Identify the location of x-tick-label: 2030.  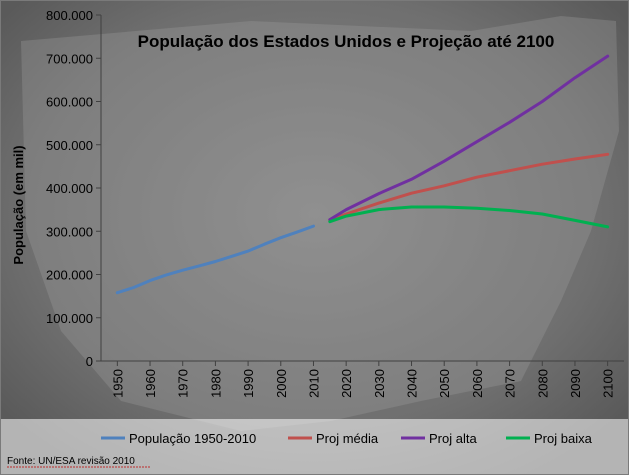
(379, 383).